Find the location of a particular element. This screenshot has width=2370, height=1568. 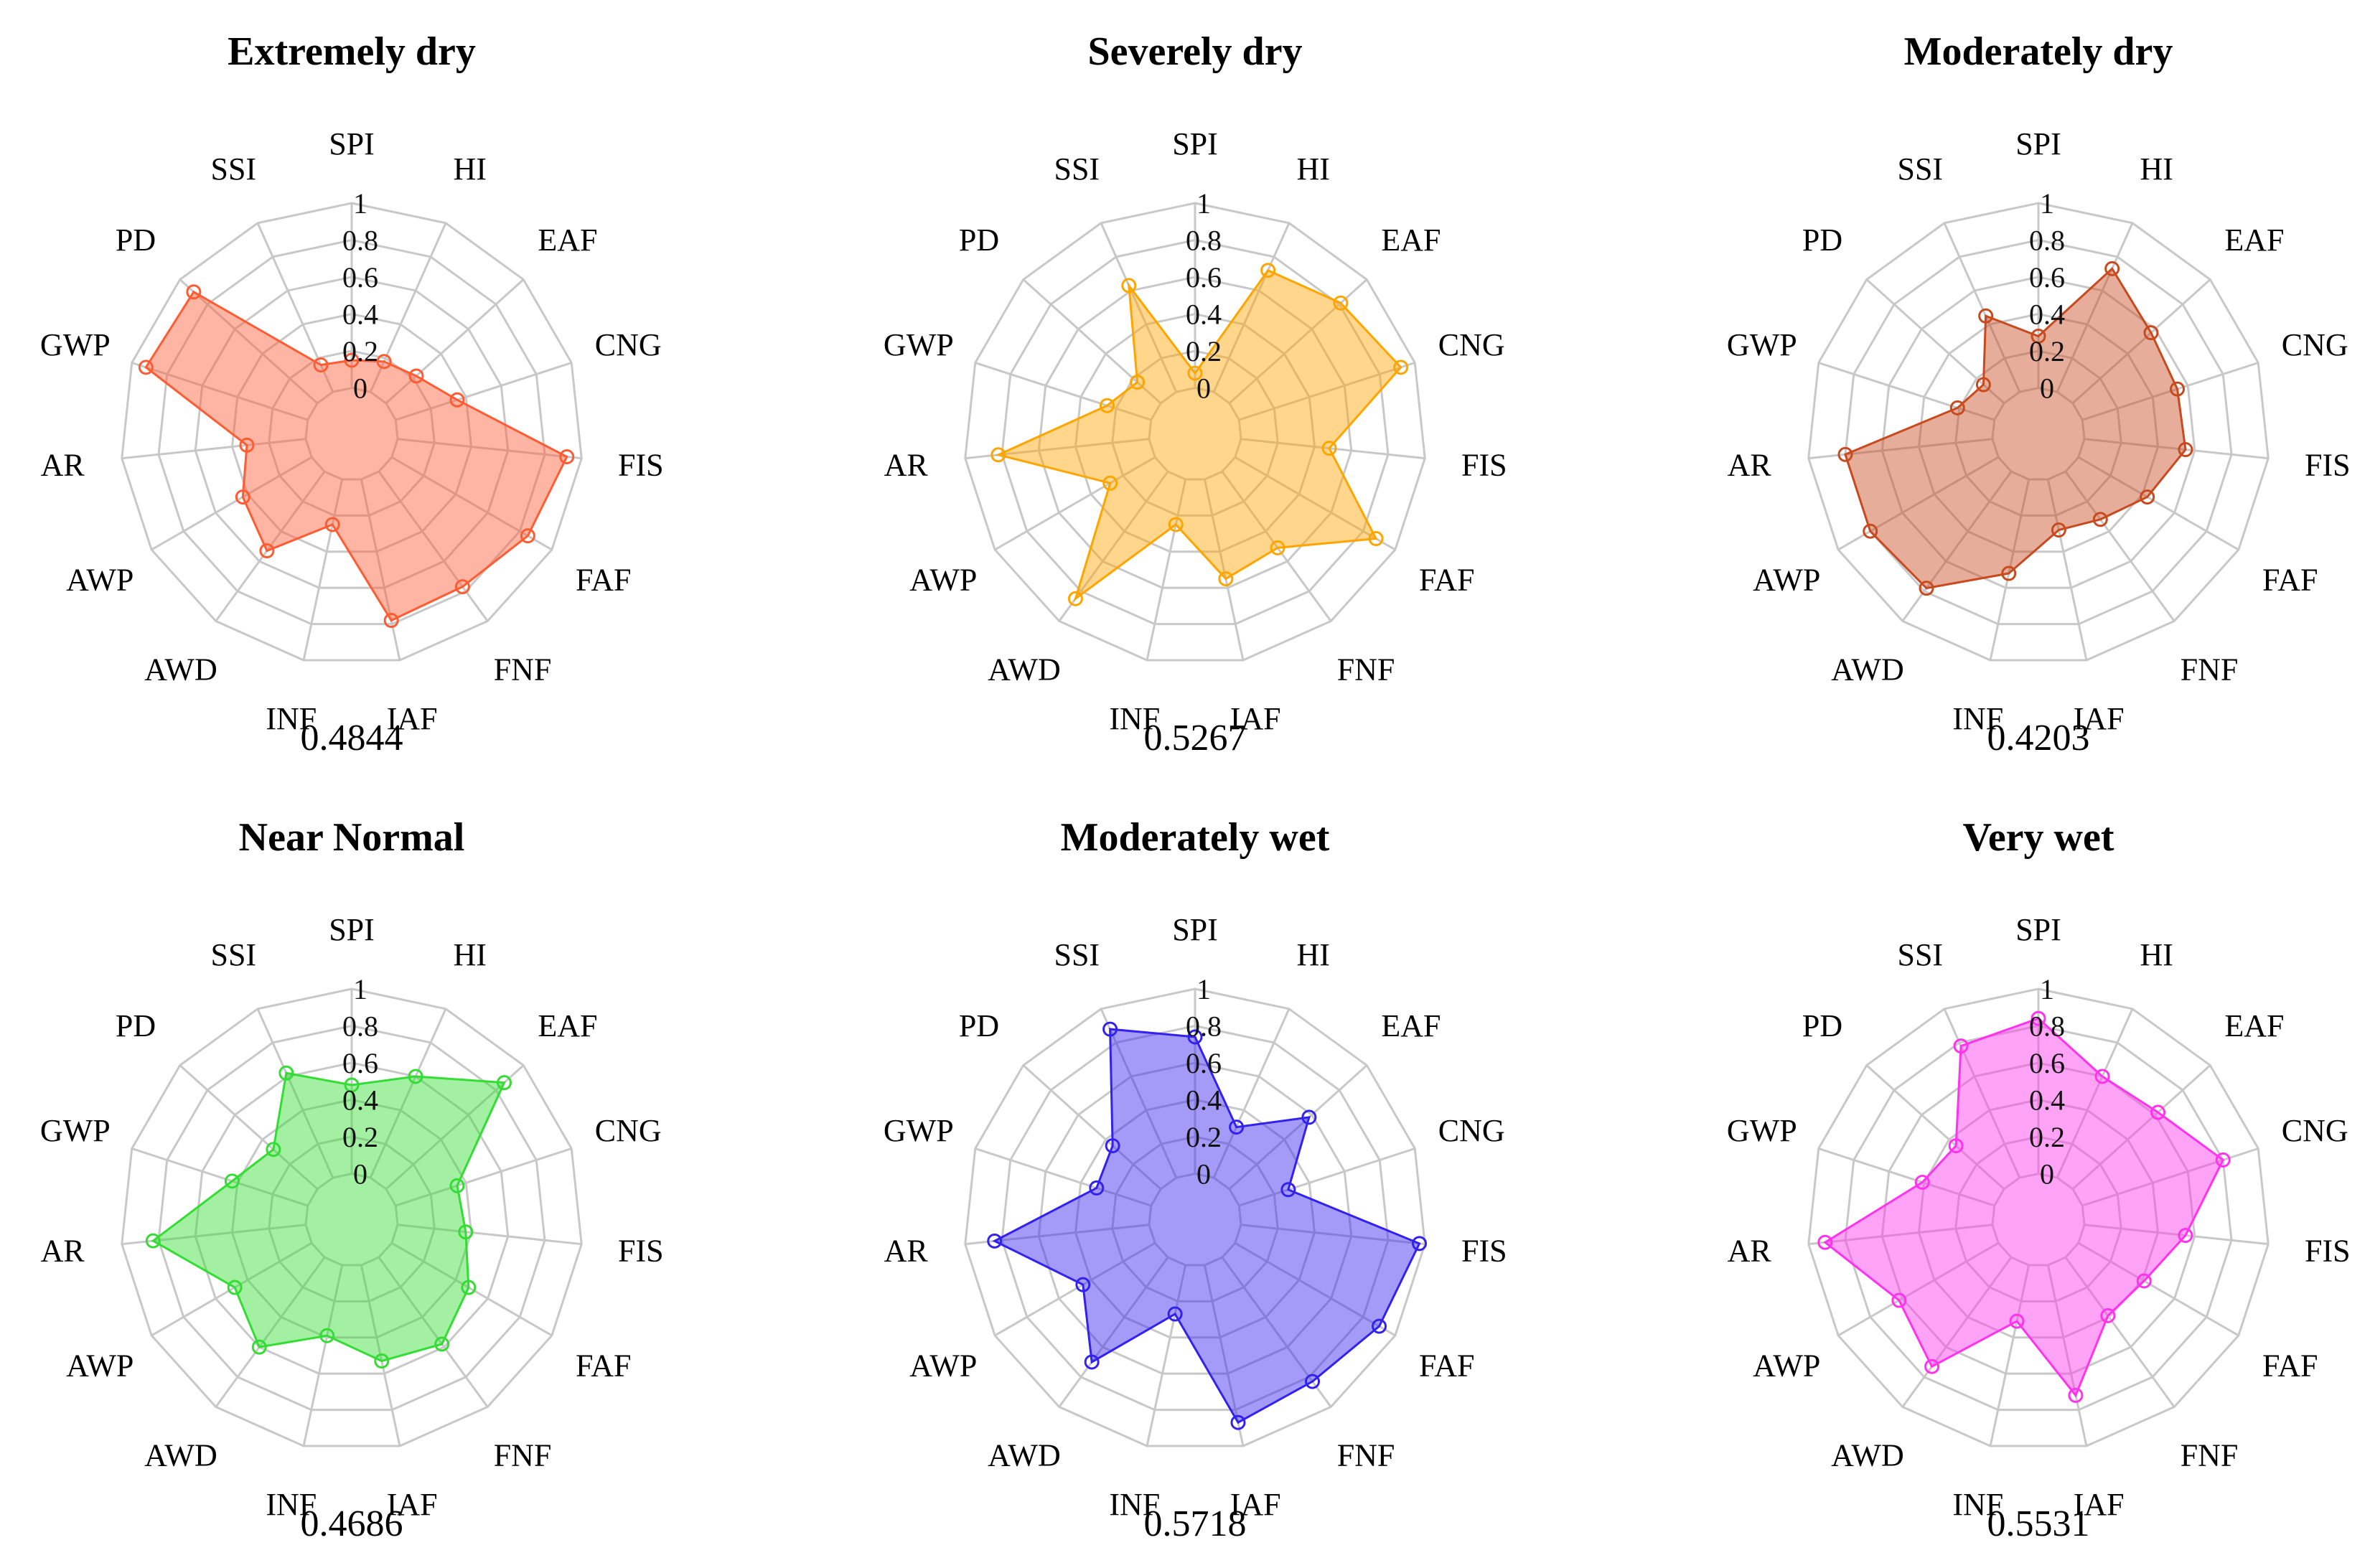

panel-score: 0.4844 is located at coordinates (352, 738).